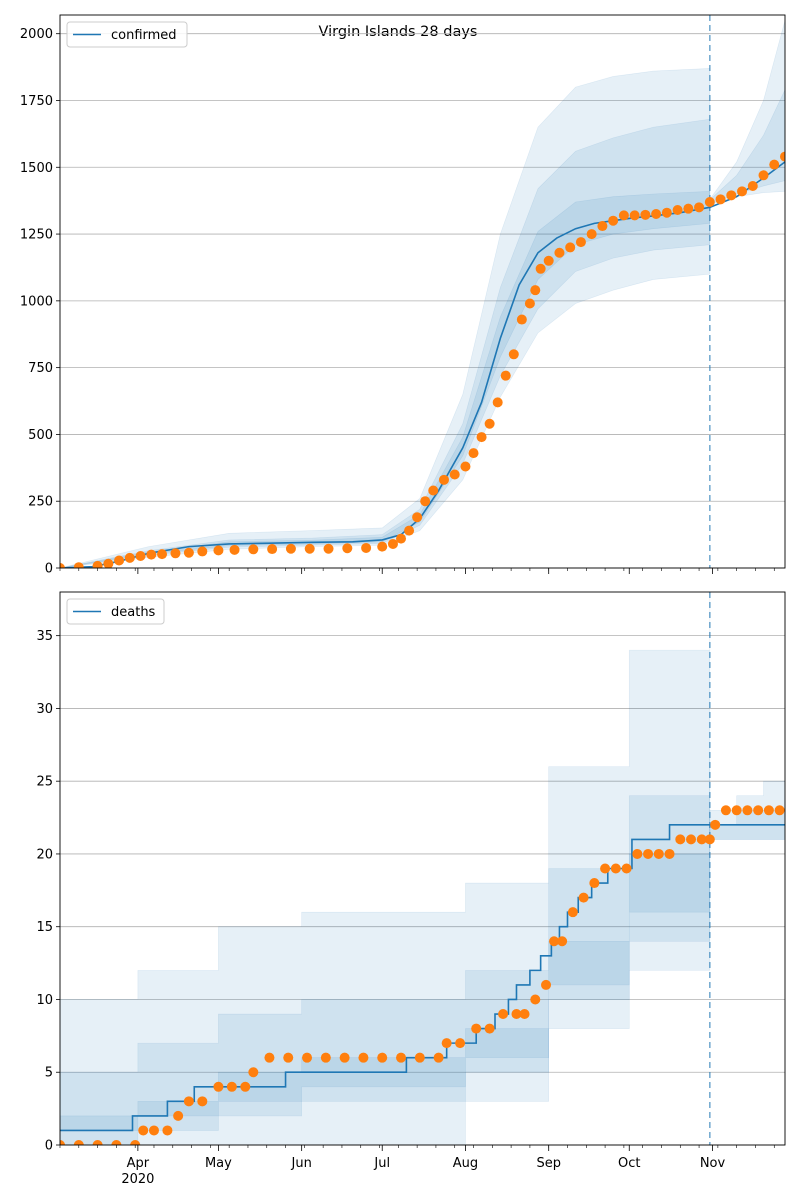  What do you see at coordinates (44, 854) in the screenshot?
I see `y-tick-label: 20` at bounding box center [44, 854].